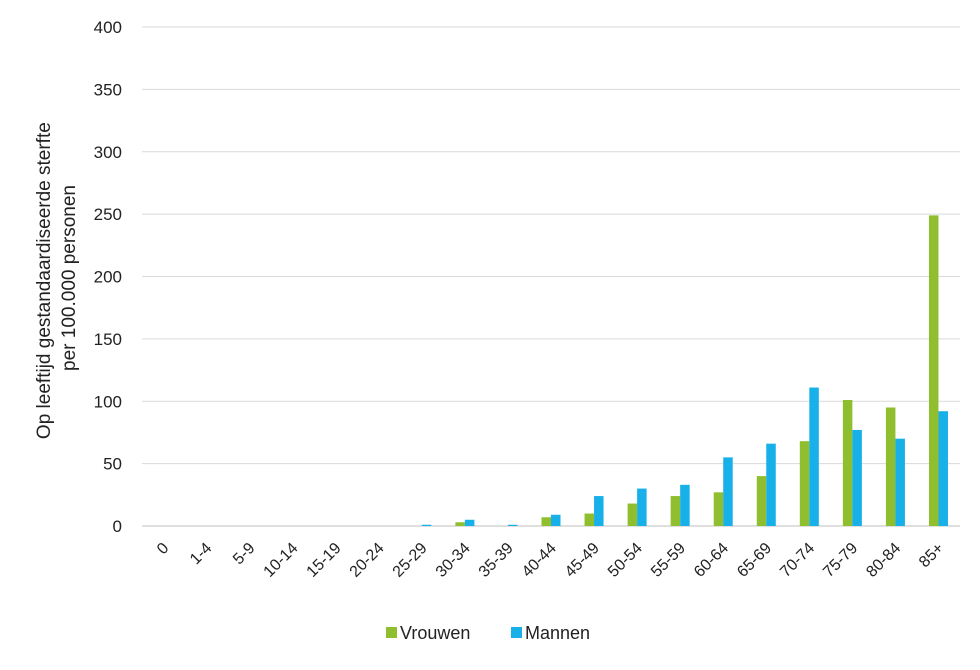 This screenshot has height=670, width=980. What do you see at coordinates (840, 560) in the screenshot?
I see `x-tick-label: 75-79` at bounding box center [840, 560].